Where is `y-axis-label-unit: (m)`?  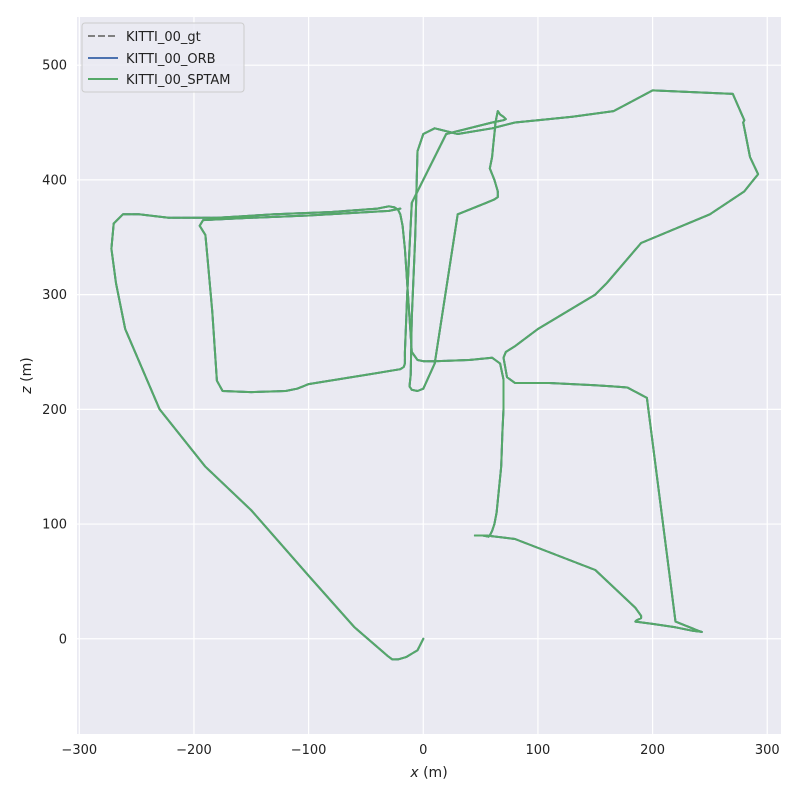
y-axis-label-unit: (m) is located at coordinates (27, 371).